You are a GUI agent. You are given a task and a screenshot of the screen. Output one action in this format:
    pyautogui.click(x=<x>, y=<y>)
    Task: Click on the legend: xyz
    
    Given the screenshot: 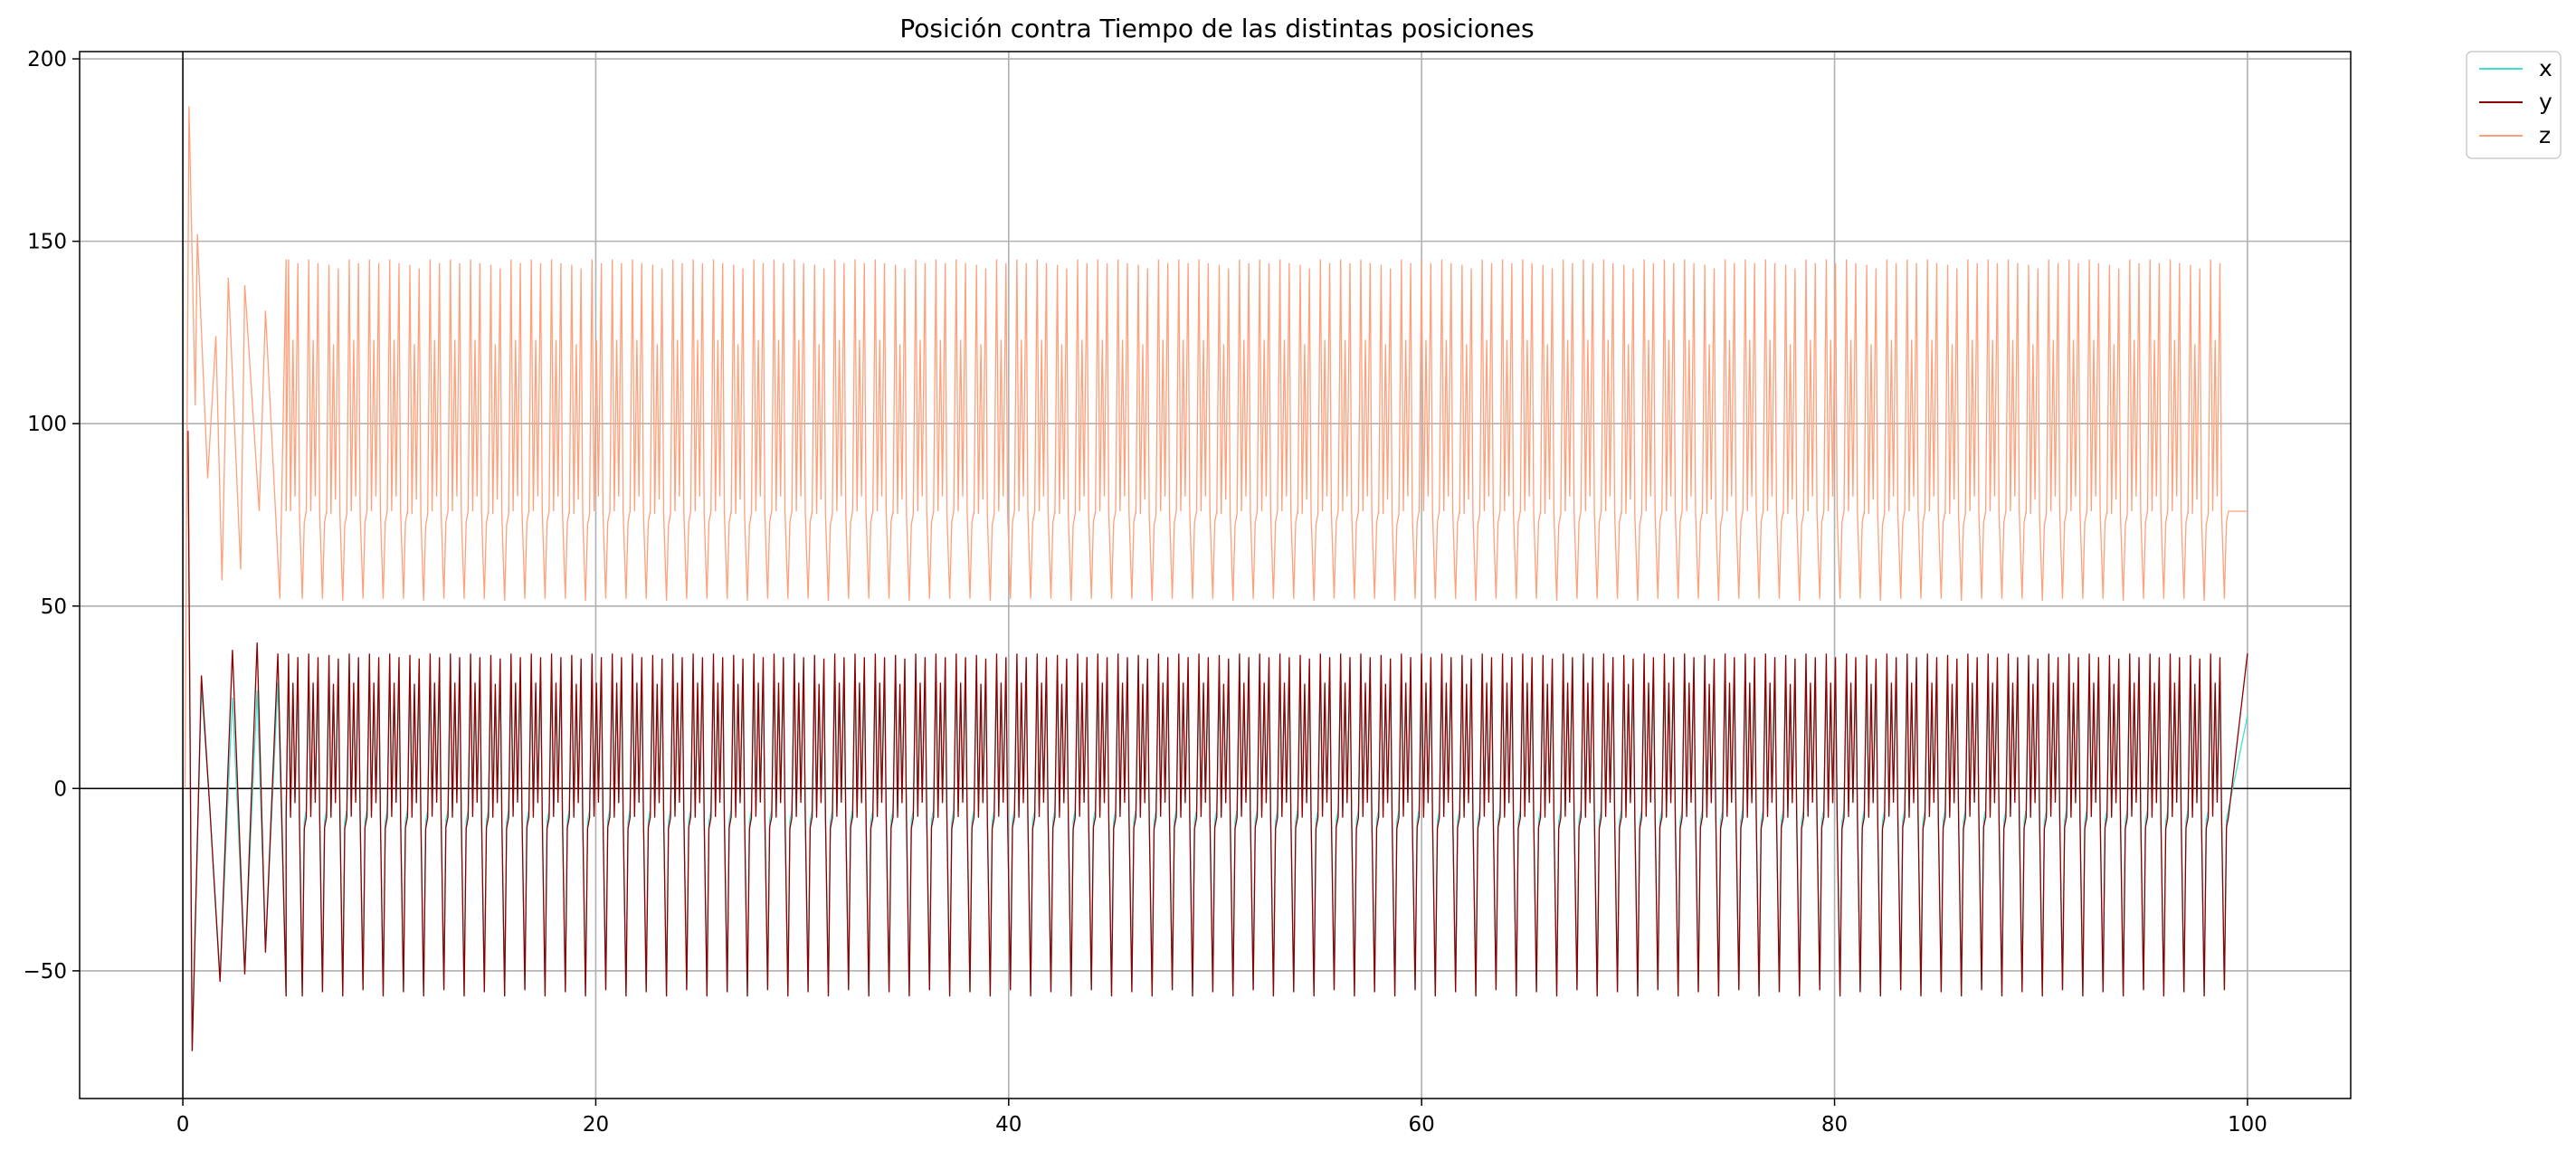 What is the action you would take?
    pyautogui.click(x=2514, y=105)
    